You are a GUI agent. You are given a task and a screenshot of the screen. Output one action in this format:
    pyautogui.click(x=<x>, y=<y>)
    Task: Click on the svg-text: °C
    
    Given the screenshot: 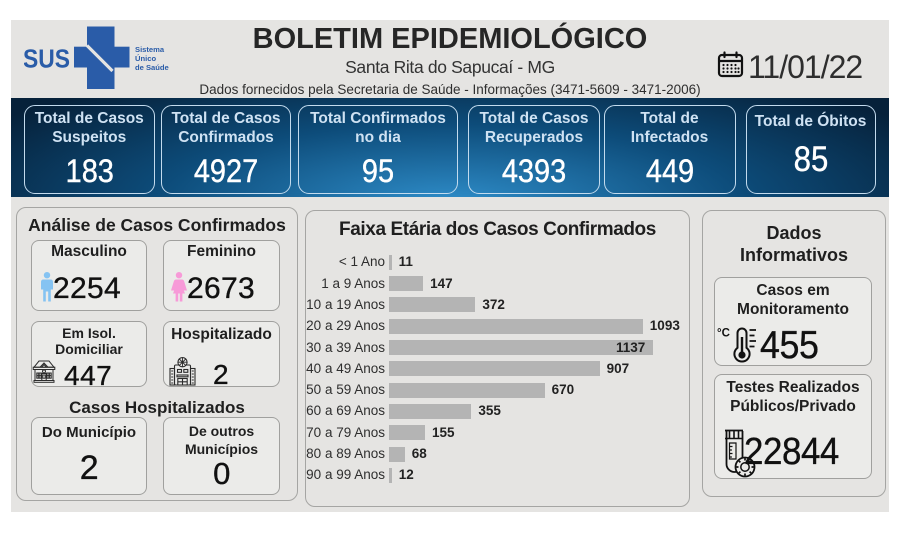 What is the action you would take?
    pyautogui.click(x=723, y=334)
    